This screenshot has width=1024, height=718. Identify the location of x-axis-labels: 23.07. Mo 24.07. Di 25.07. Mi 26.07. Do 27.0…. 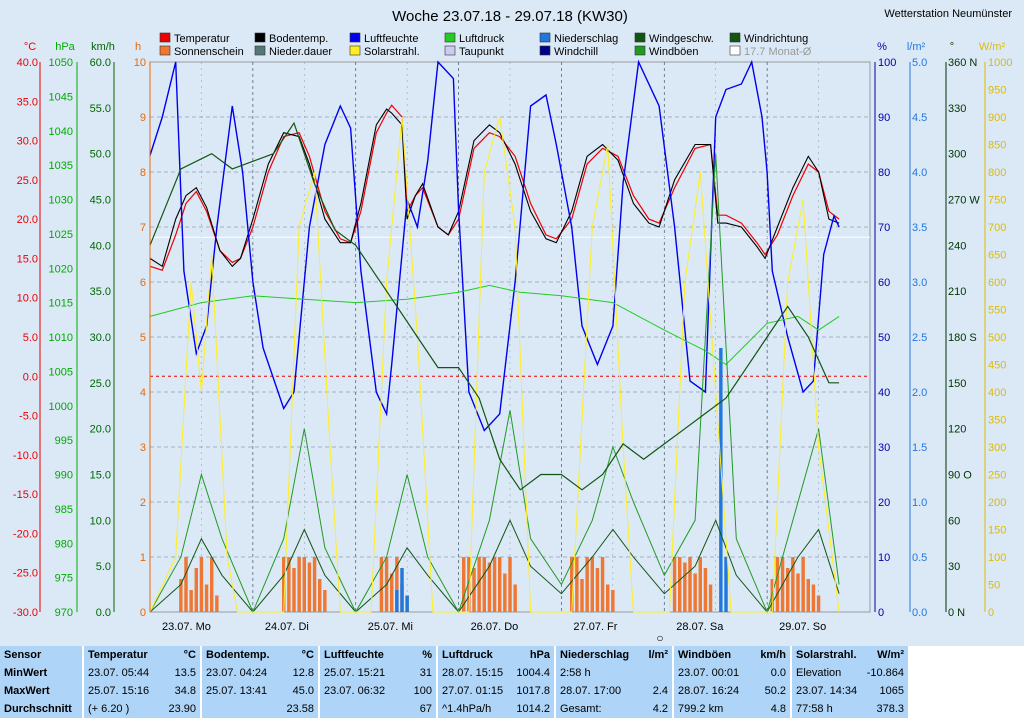
(494, 627).